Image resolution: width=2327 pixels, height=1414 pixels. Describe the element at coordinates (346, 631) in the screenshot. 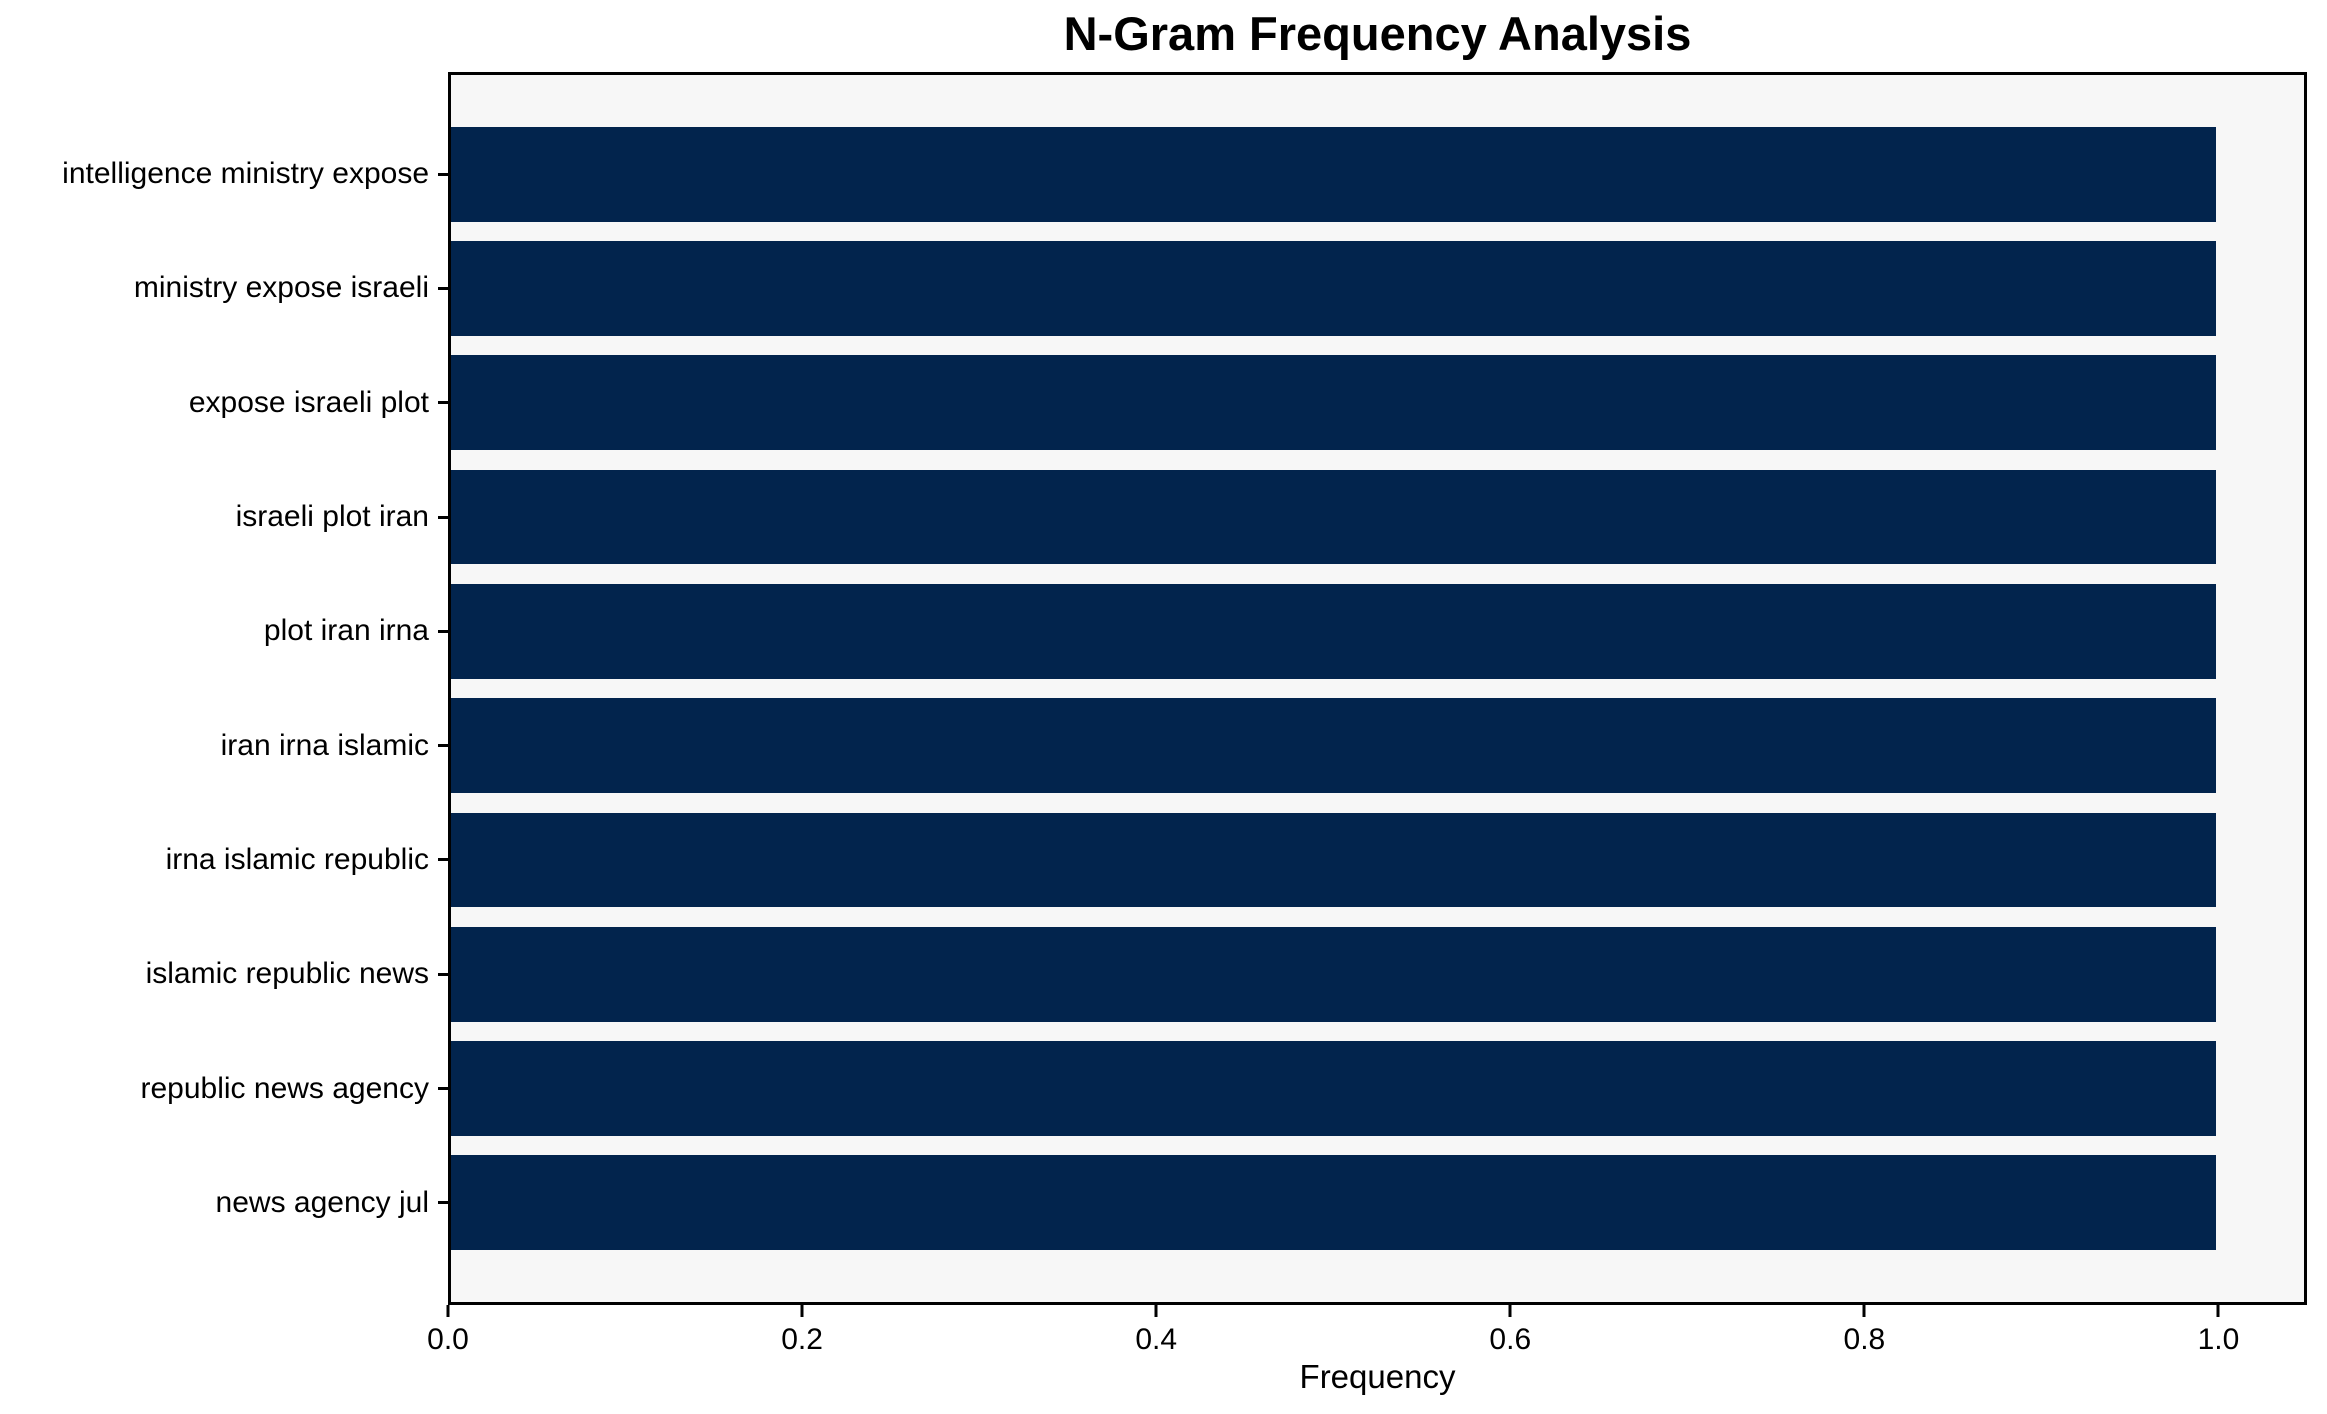

I see `y-tick-label: plot iran irna` at that location.